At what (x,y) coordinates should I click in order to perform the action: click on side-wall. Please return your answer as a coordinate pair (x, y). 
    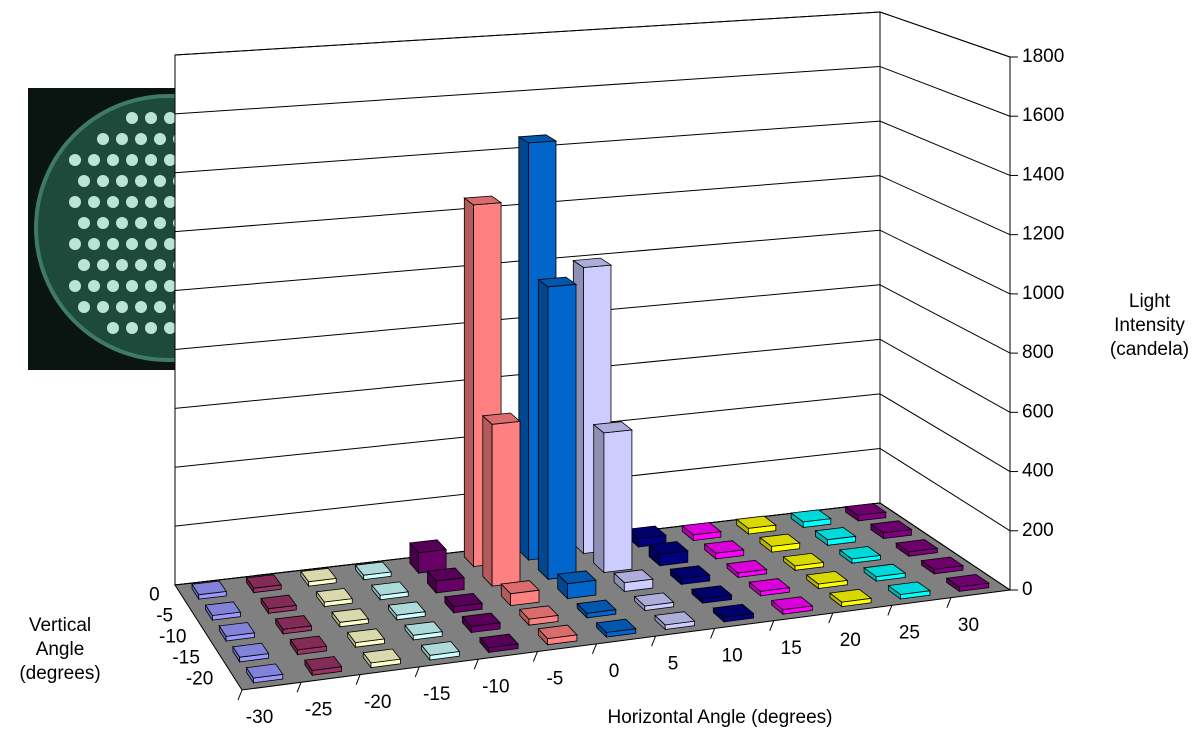
    Looking at the image, I should click on (945, 301).